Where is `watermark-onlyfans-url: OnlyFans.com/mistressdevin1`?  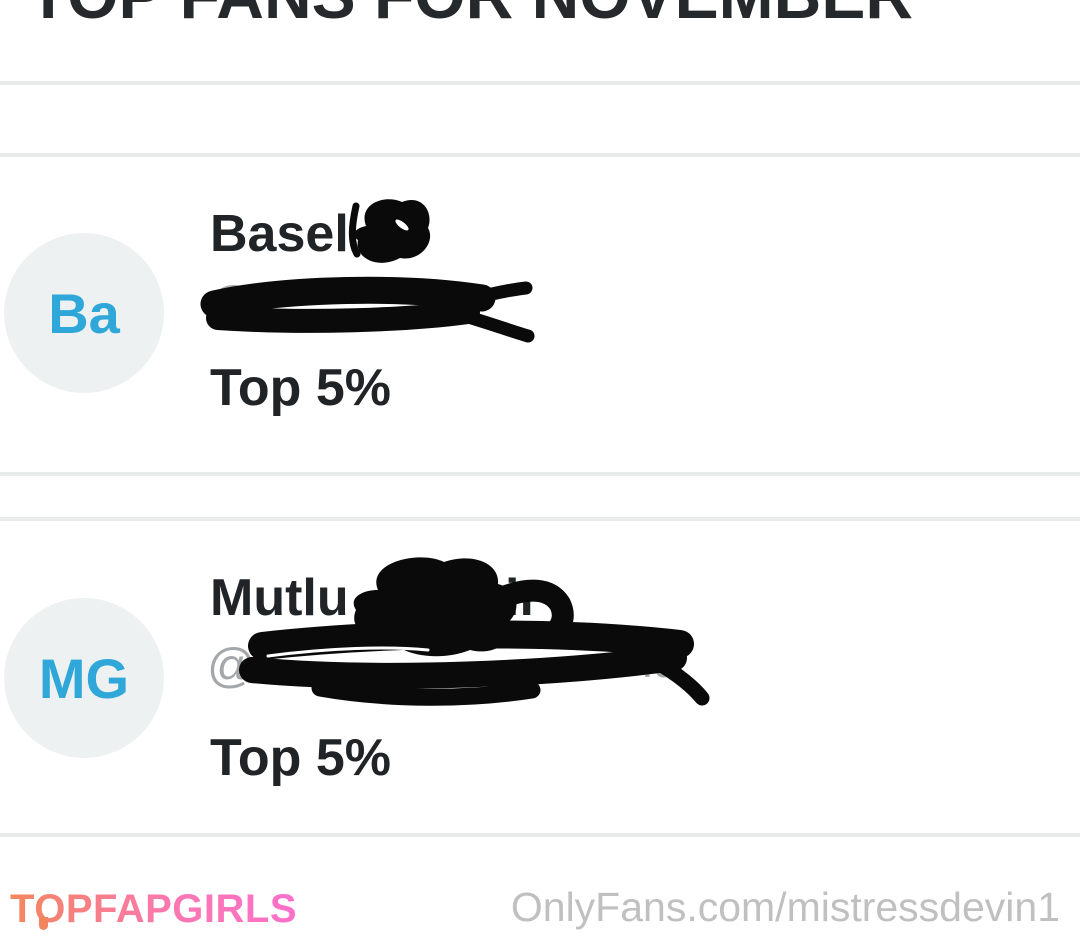
watermark-onlyfans-url: OnlyFans.com/mistressdevin1 is located at coordinates (785, 907).